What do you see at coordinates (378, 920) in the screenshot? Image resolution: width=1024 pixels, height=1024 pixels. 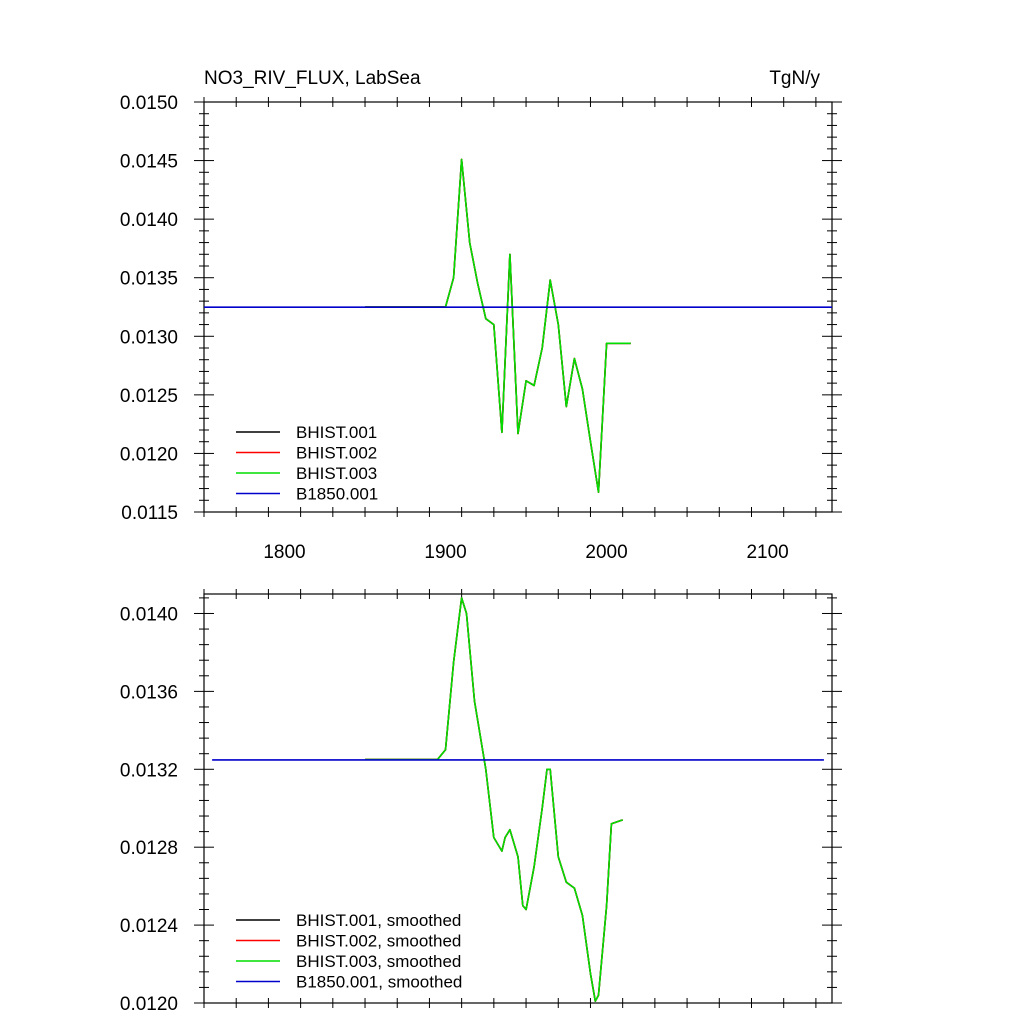 I see `legend-label: BHIST.001, smoothed` at bounding box center [378, 920].